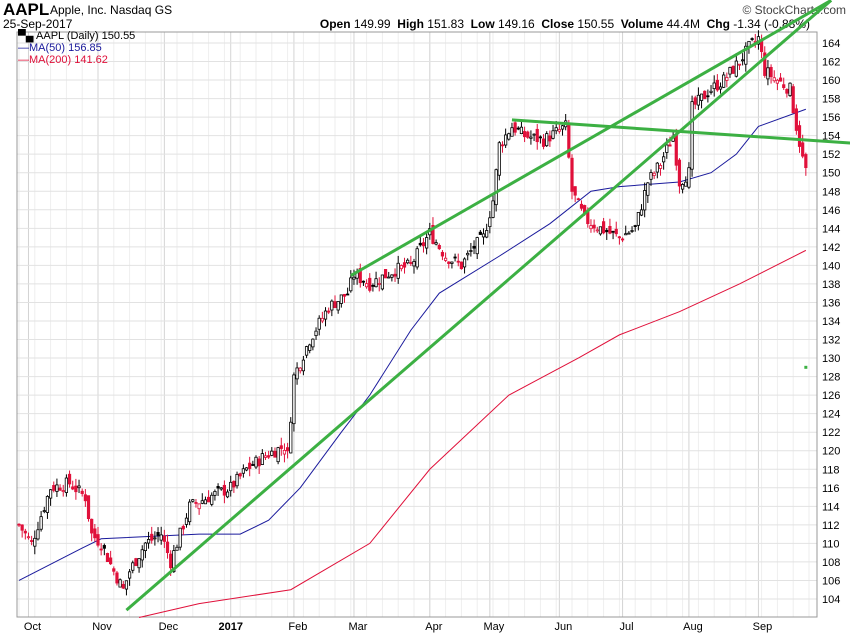 Image resolution: width=850 pixels, height=633 pixels. Describe the element at coordinates (65, 48) in the screenshot. I see `legend-ma50-label: MA(50) 156.85` at that location.